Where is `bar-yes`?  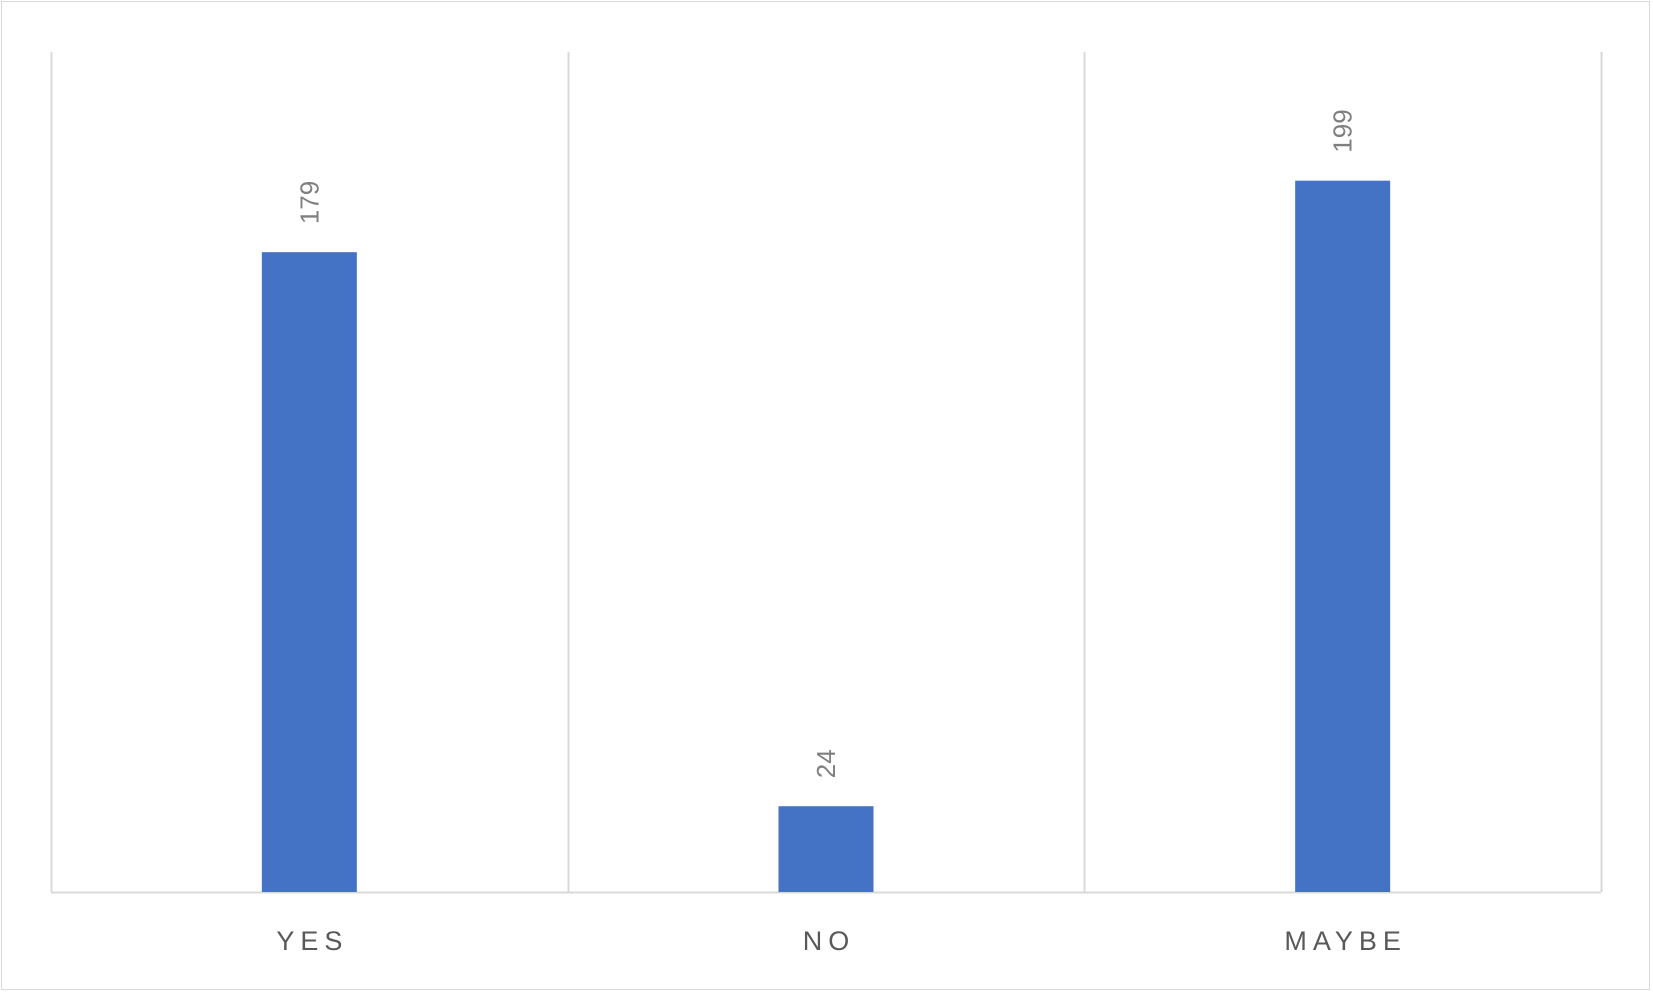
bar-yes is located at coordinates (309, 572).